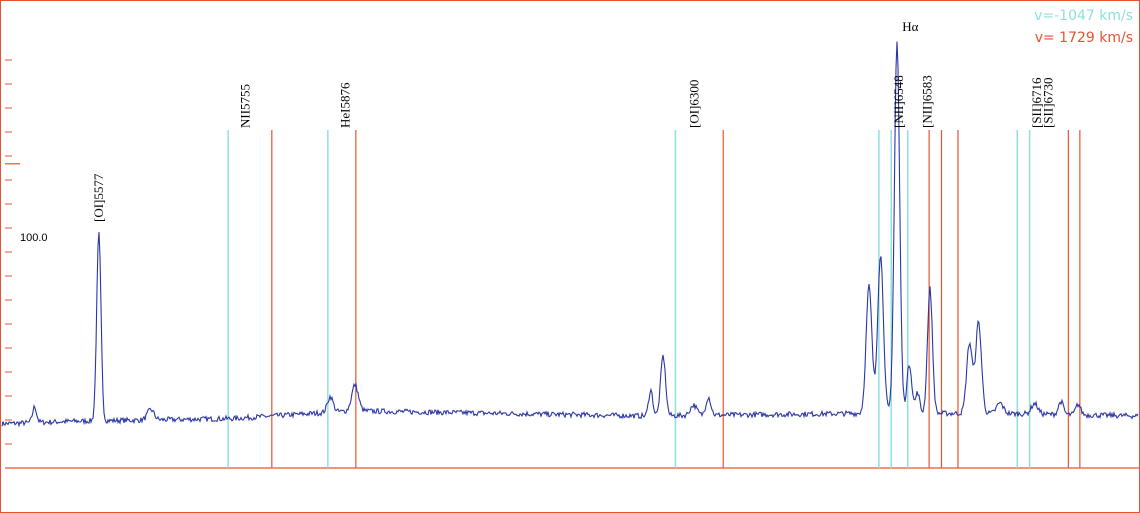  What do you see at coordinates (34, 238) in the screenshot?
I see `y-tick-label: 100.0` at bounding box center [34, 238].